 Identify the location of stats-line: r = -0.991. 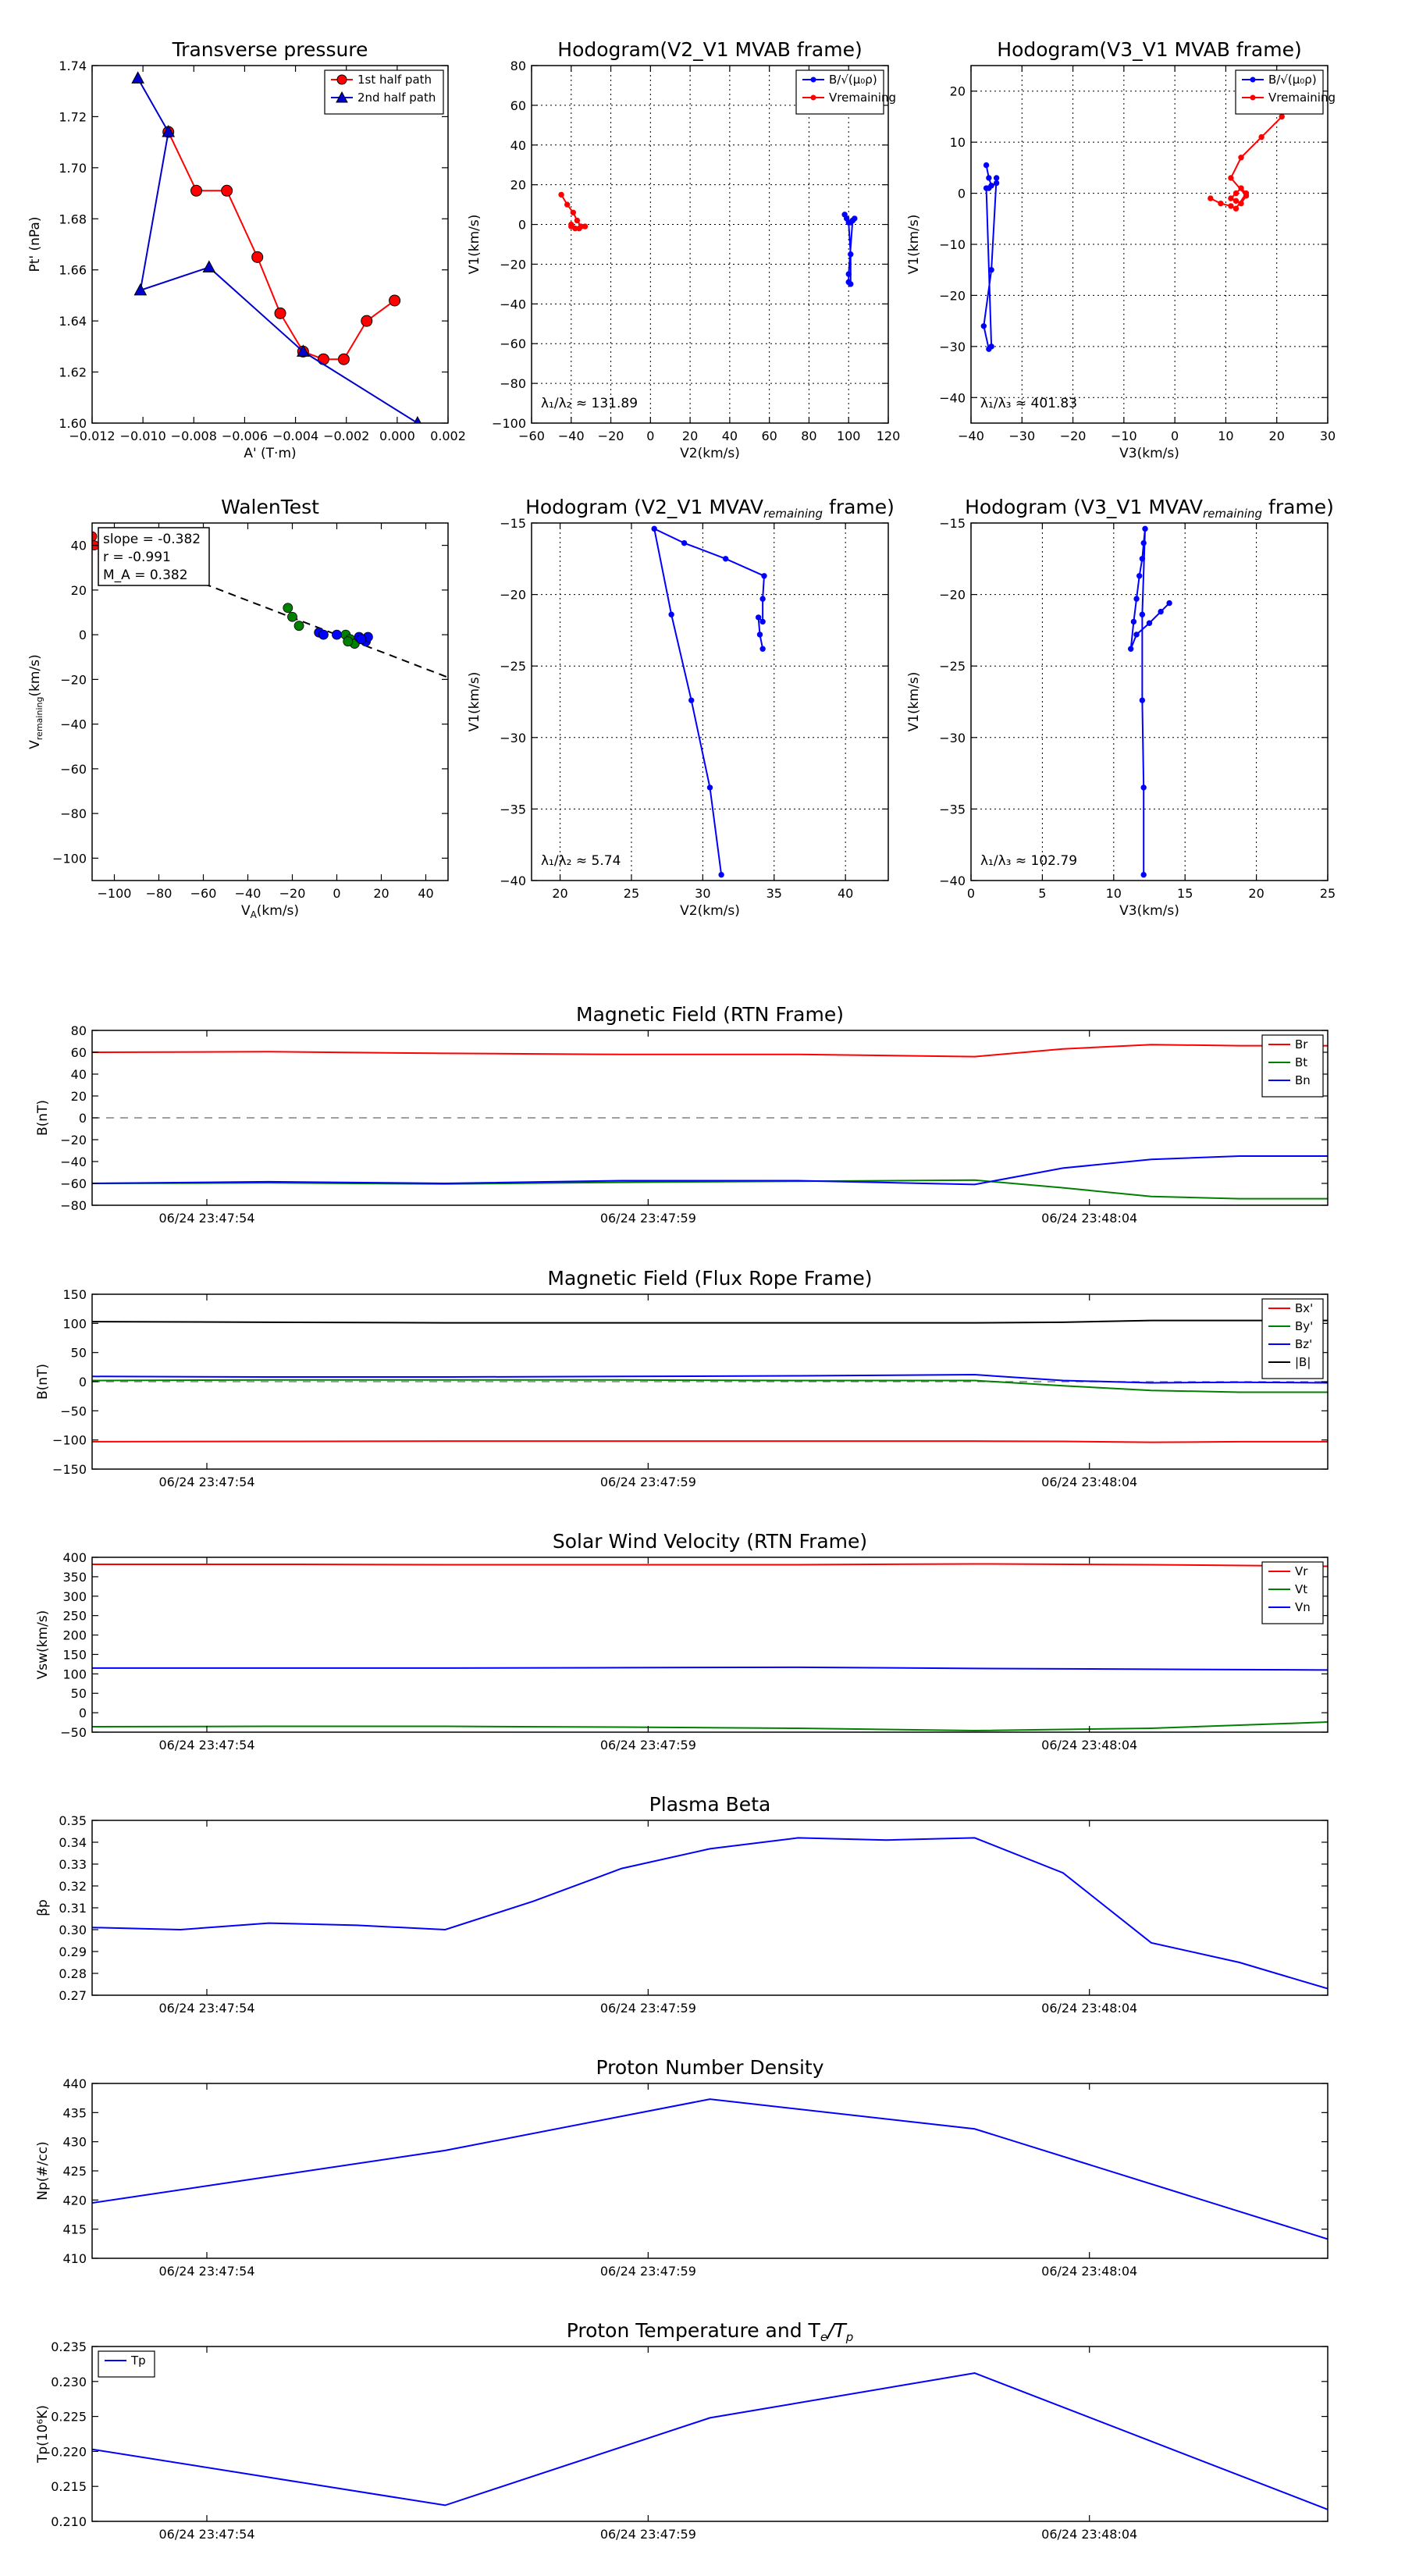
(137, 557).